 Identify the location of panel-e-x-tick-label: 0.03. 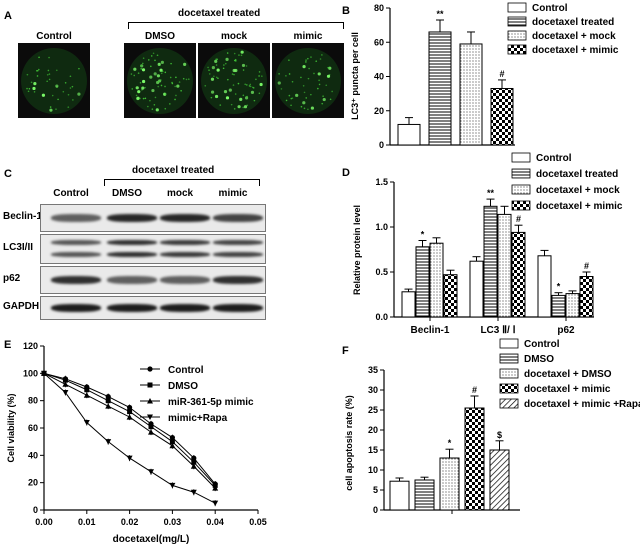
(173, 522).